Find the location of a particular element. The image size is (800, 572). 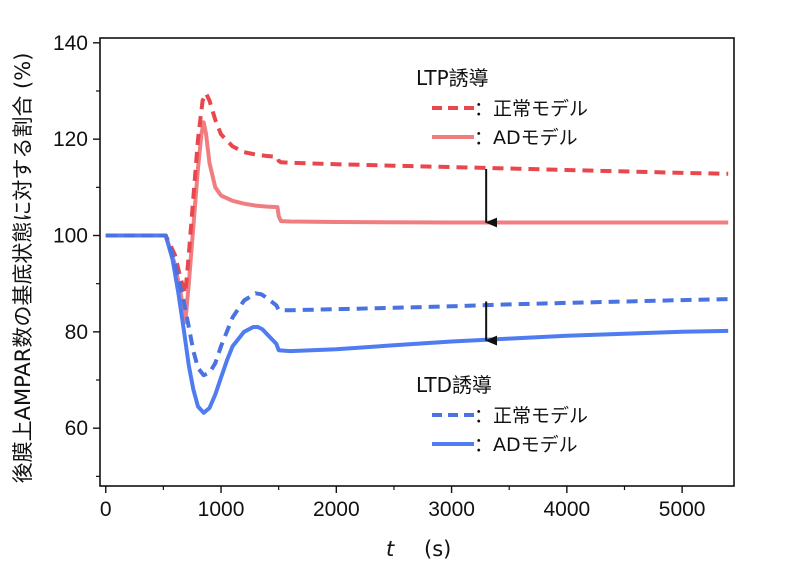

y-tick-label: 60 is located at coordinates (76, 428).